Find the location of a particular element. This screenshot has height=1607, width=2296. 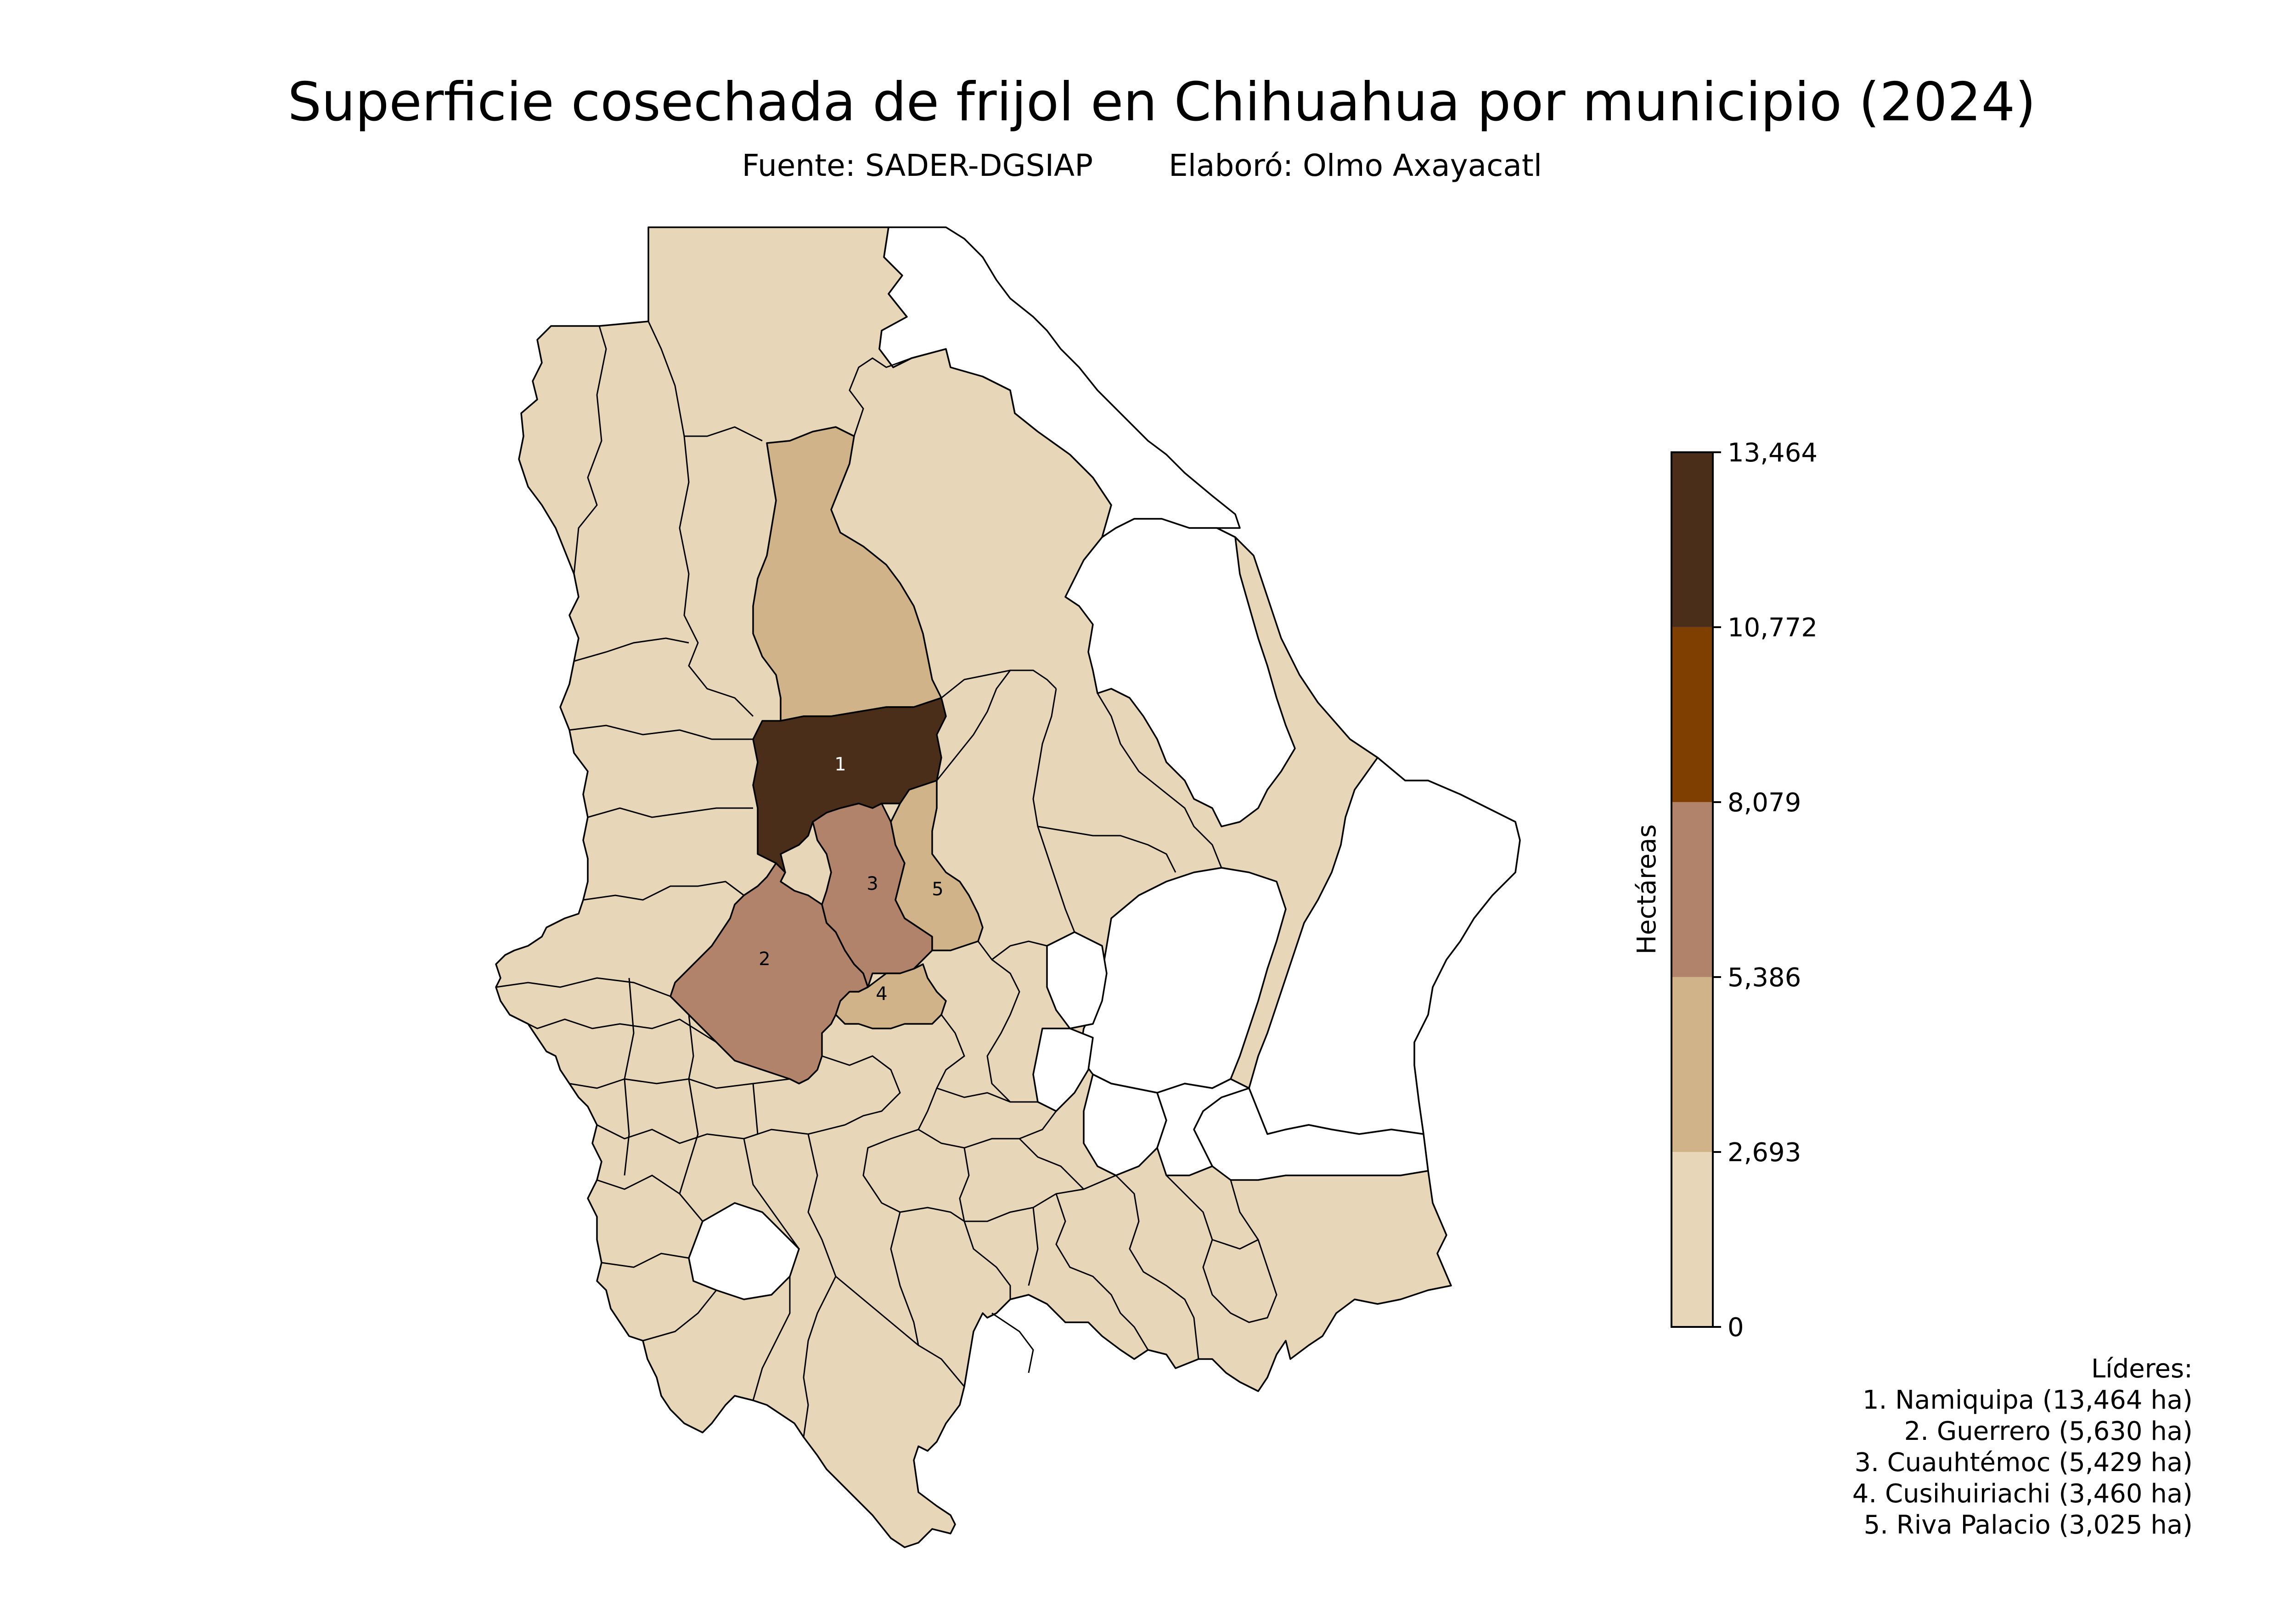

colorbar-frame is located at coordinates (1693, 889).